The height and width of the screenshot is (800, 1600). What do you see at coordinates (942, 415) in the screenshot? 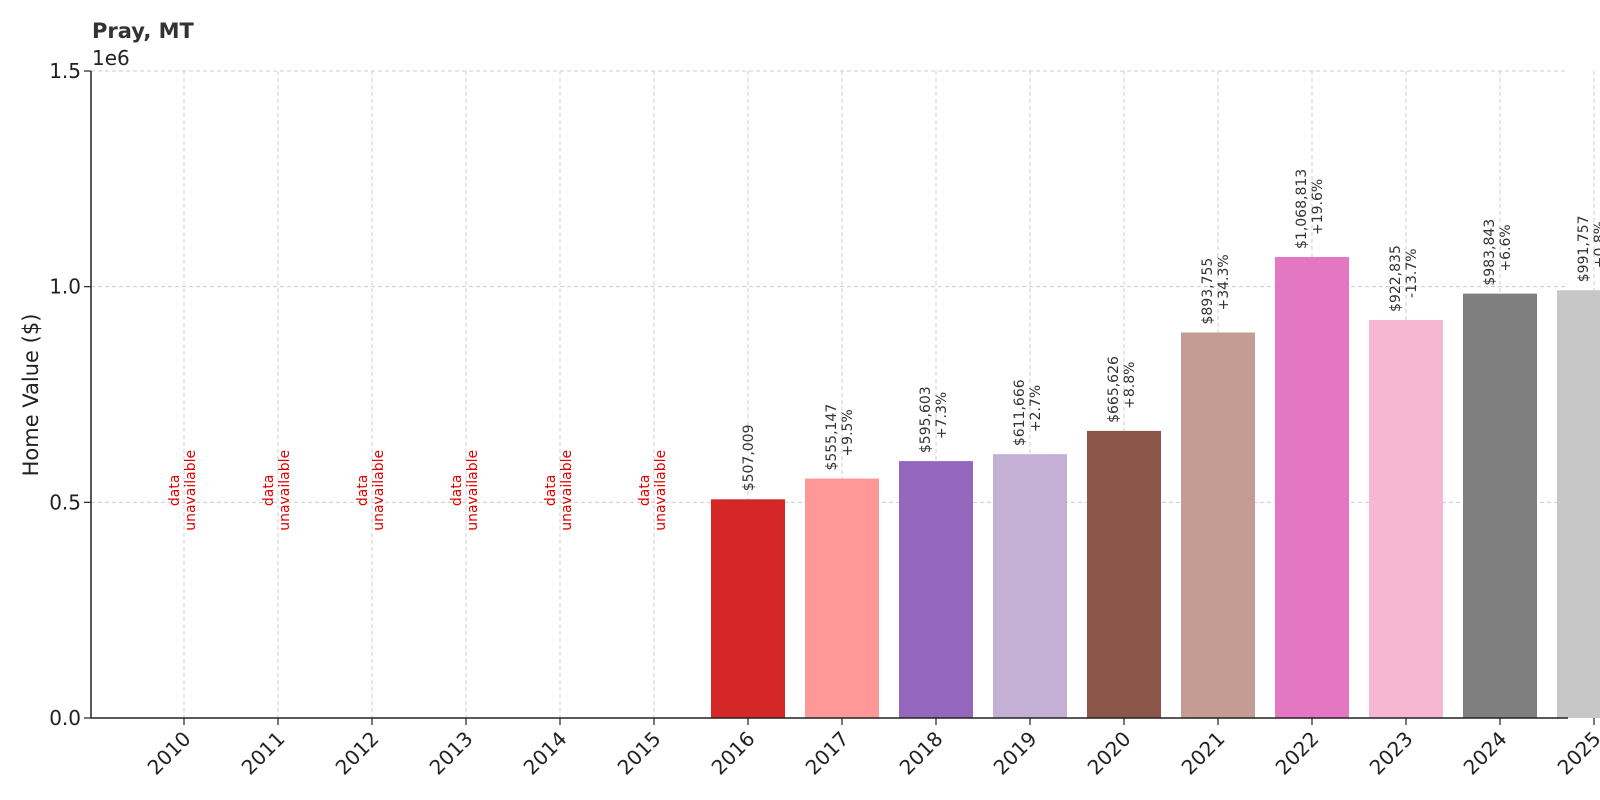
I see `change-label: +7.3%` at bounding box center [942, 415].